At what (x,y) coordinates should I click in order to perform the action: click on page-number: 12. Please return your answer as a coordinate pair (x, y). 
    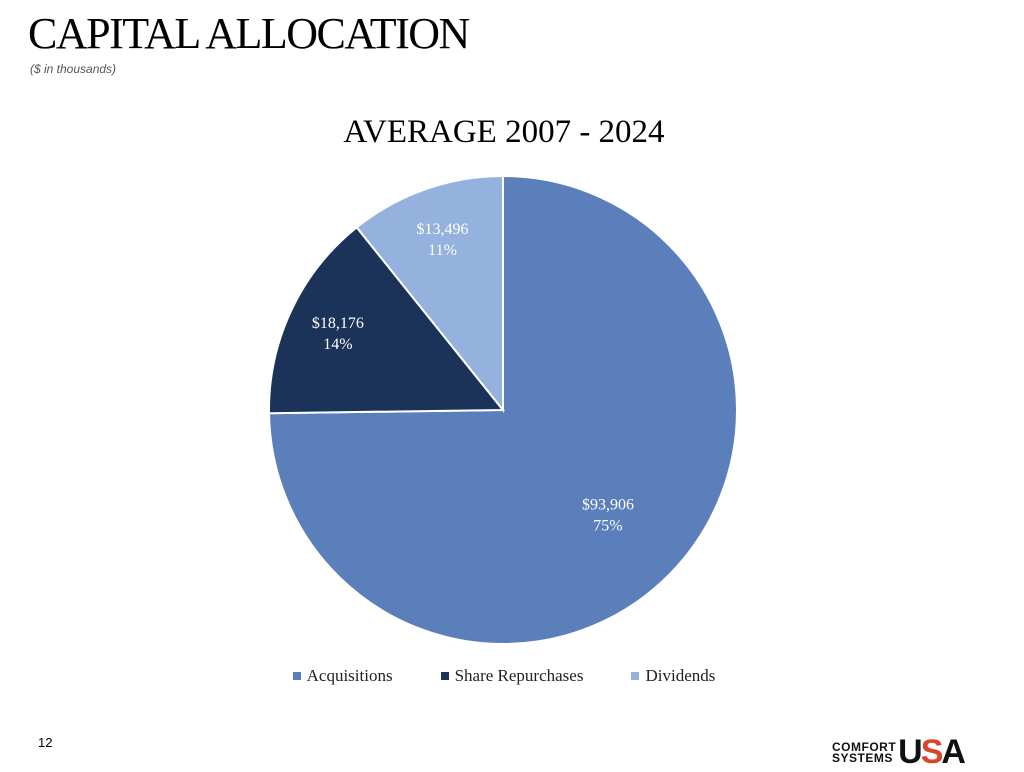
    Looking at the image, I should click on (45, 742).